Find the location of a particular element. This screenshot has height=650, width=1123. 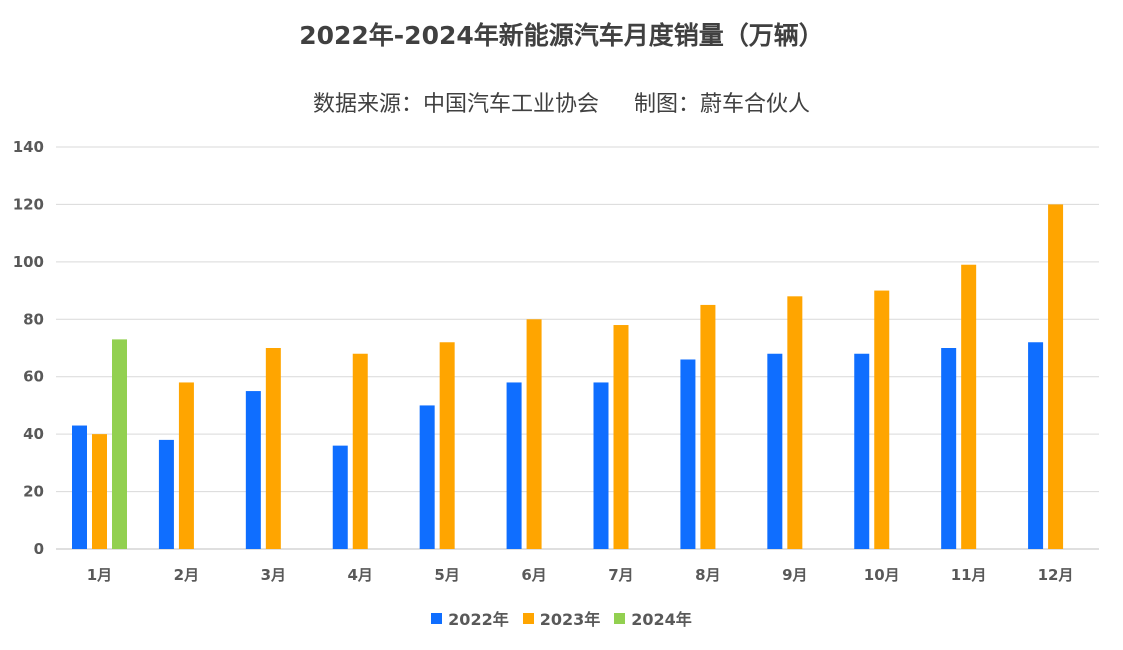

bar-2022年-3月 is located at coordinates (253, 470).